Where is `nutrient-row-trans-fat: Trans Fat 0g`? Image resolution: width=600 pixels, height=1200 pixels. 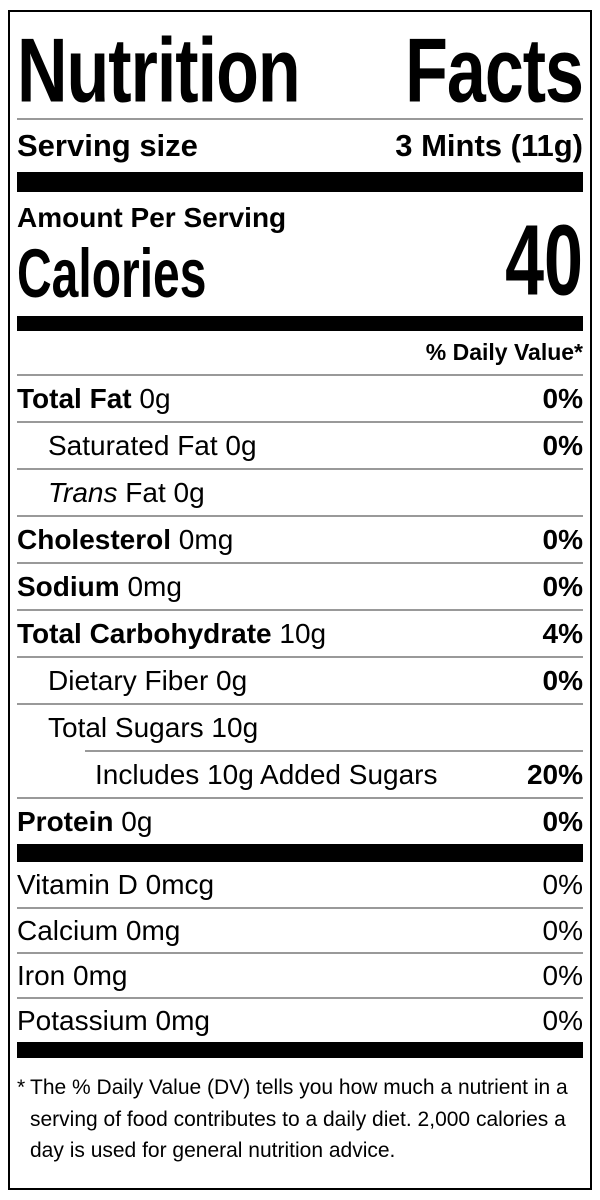
nutrient-row-trans-fat: Trans Fat 0g is located at coordinates (300, 491).